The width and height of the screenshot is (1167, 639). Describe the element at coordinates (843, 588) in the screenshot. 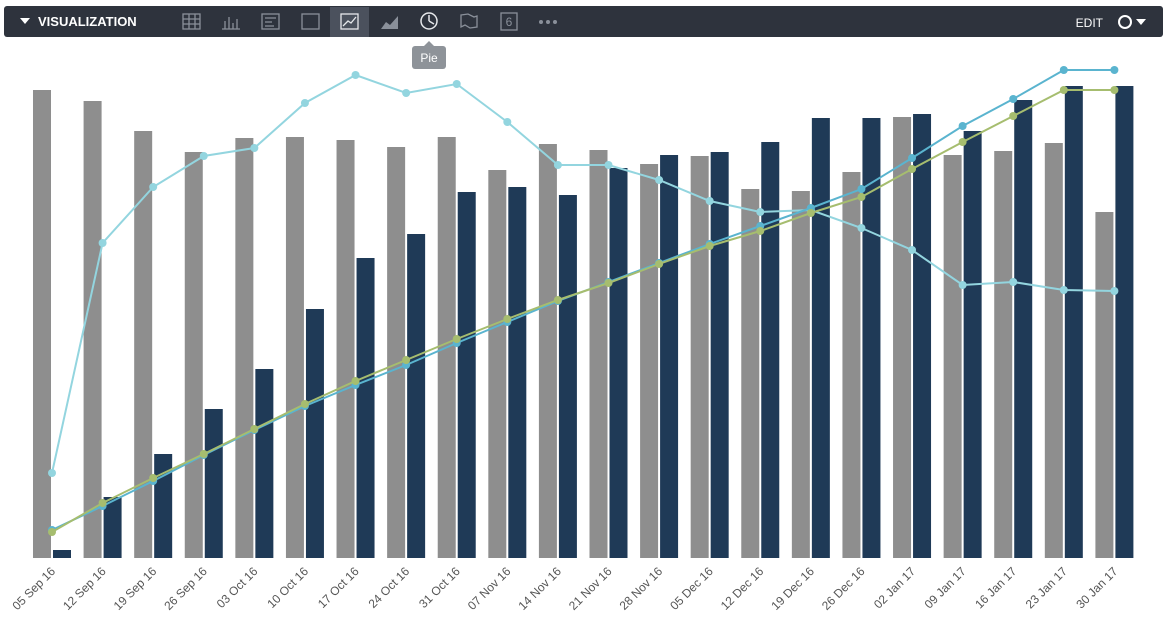

I see `x-tick-label: 26 Dec 16` at that location.